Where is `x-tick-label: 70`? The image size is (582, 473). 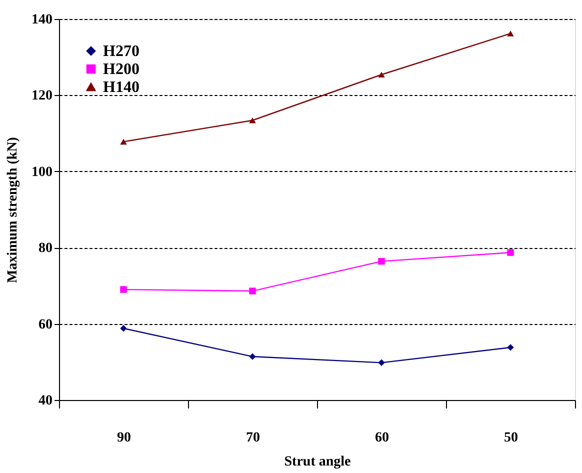 x-tick-label: 70 is located at coordinates (253, 438).